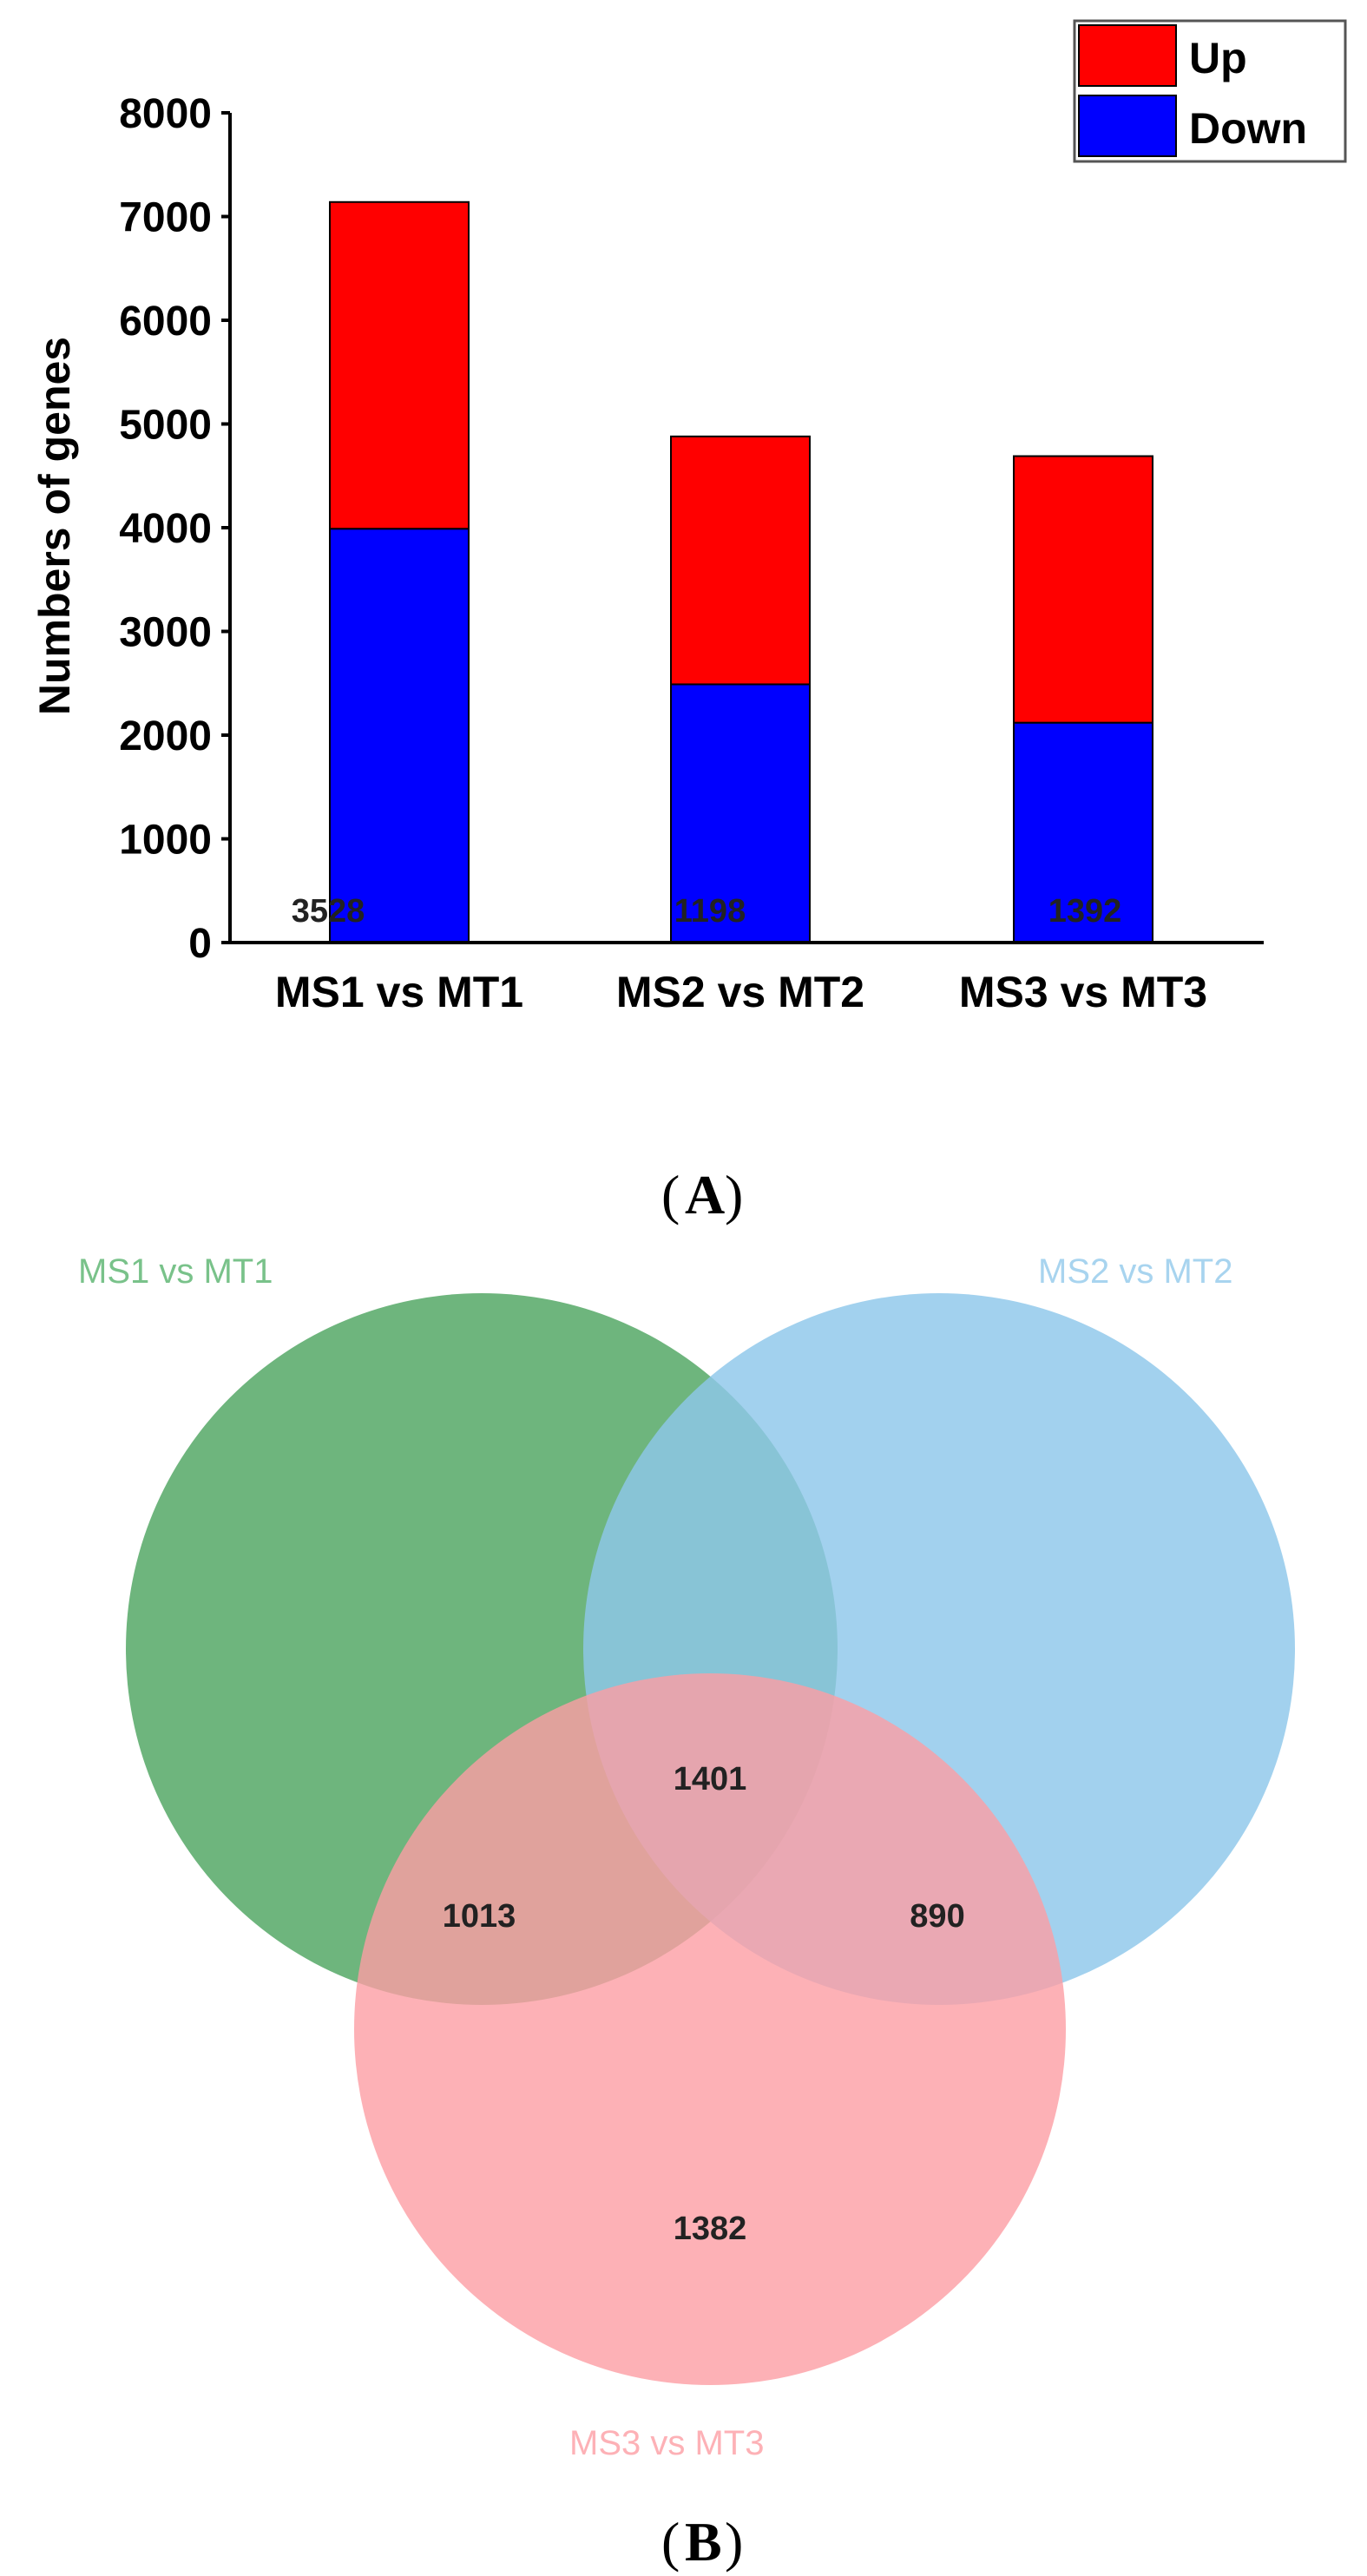  I want to click on y-tick-label: 8000, so click(165, 114).